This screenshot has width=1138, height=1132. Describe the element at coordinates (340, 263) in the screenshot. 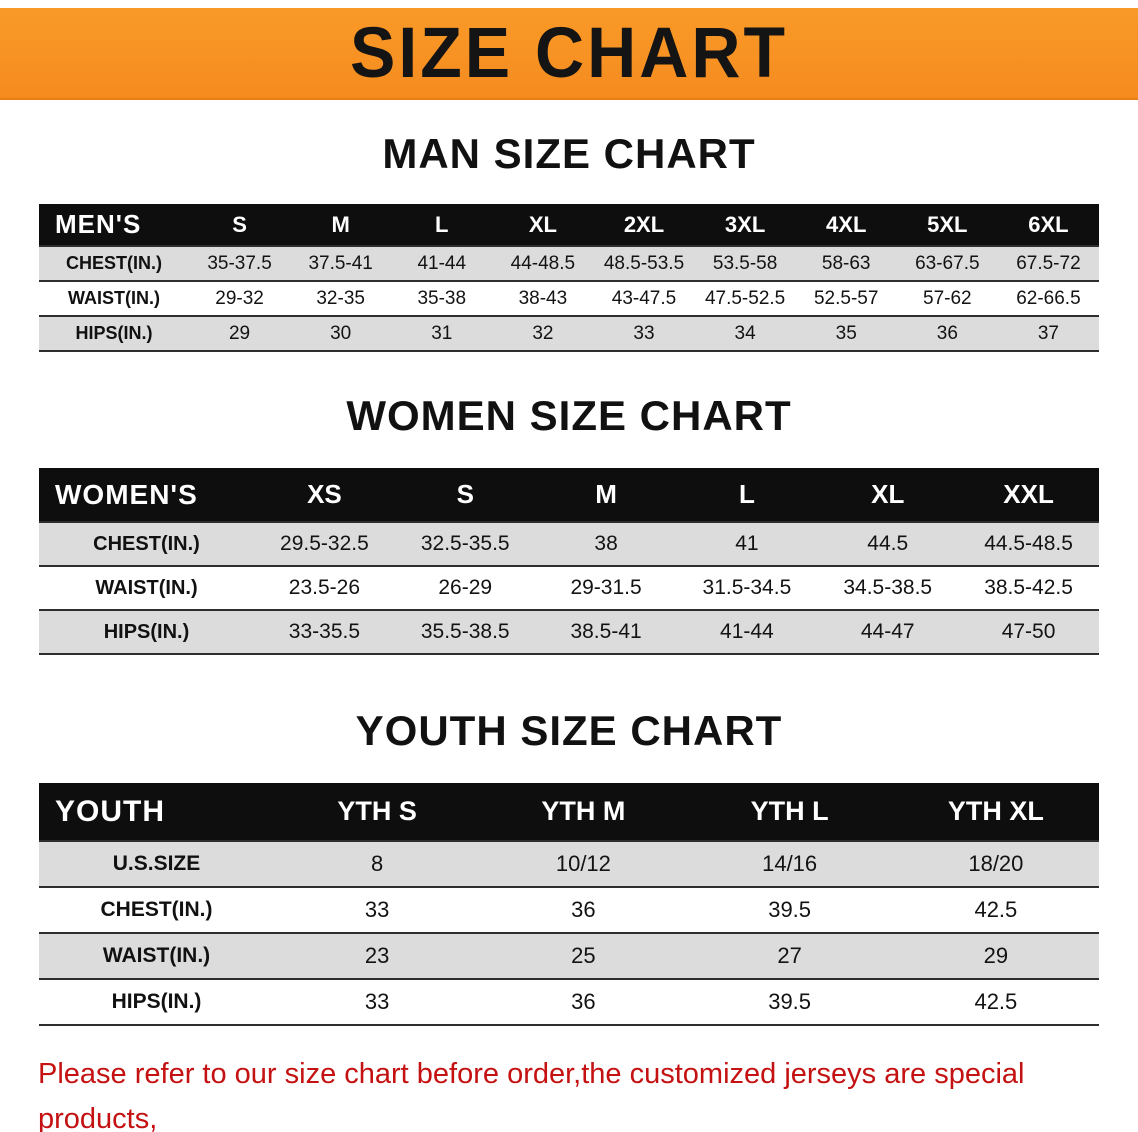

I see `size-value: 37.5-41` at that location.